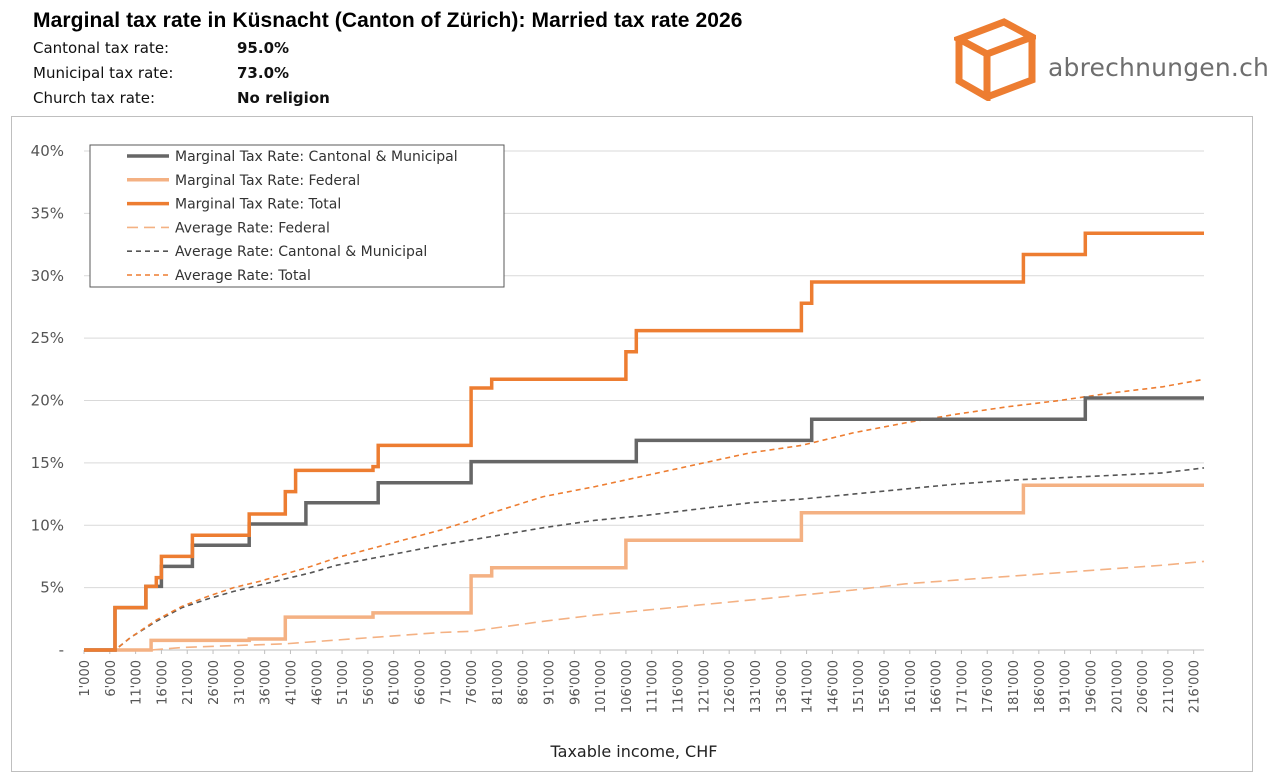 This screenshot has width=1272, height=778. What do you see at coordinates (1014, 686) in the screenshot?
I see `x-tick-label: 181'000` at bounding box center [1014, 686].